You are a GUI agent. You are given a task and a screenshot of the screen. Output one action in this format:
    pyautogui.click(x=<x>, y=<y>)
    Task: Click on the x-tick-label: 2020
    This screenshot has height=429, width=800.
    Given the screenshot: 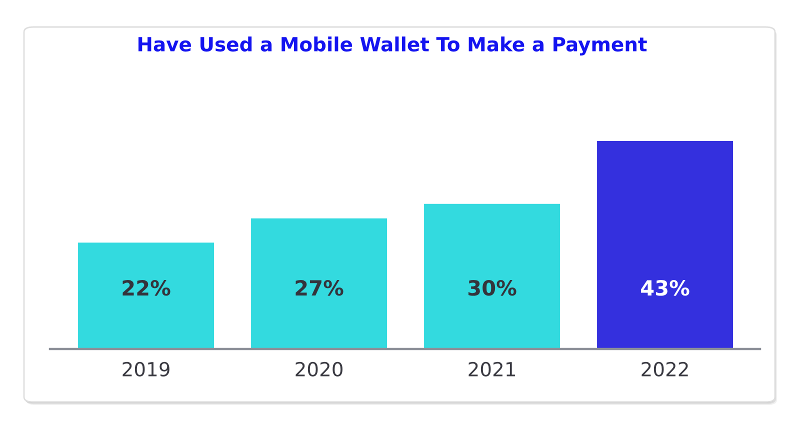 What is the action you would take?
    pyautogui.click(x=319, y=369)
    